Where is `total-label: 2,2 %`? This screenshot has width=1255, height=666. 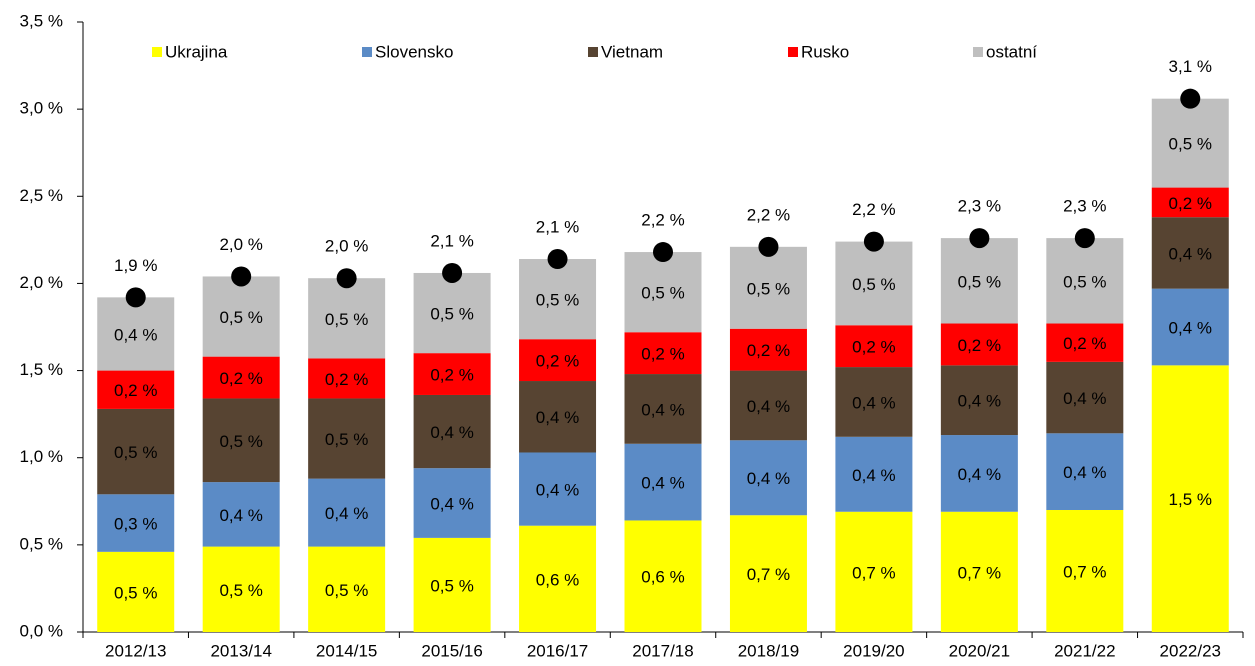 total-label: 2,2 % is located at coordinates (768, 214).